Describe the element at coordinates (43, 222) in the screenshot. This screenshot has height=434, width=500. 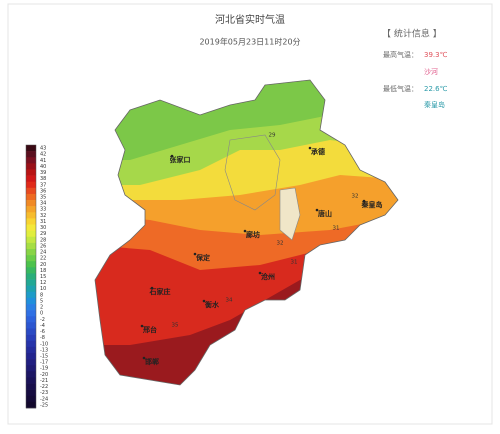
I see `legend-label: 31` at that location.